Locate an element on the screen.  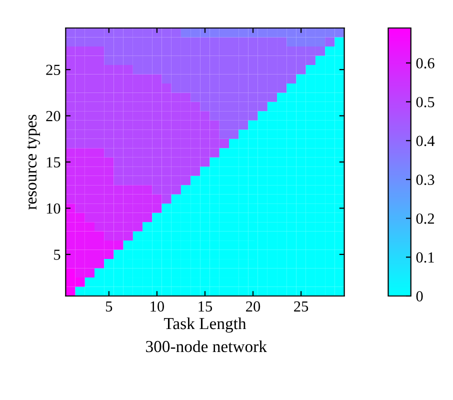
y-axis-title: resource types is located at coordinates (33, 162).